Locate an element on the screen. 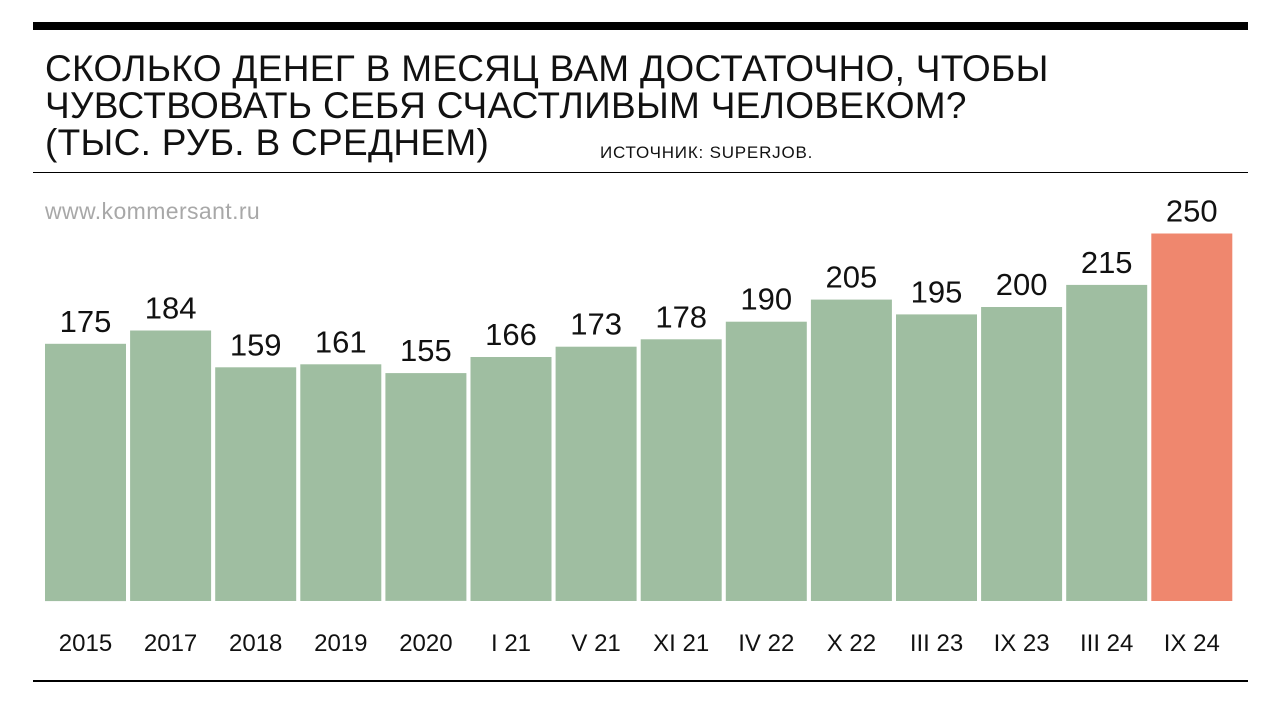 This screenshot has height=724, width=1280. data-label-4: 155 is located at coordinates (426, 350).